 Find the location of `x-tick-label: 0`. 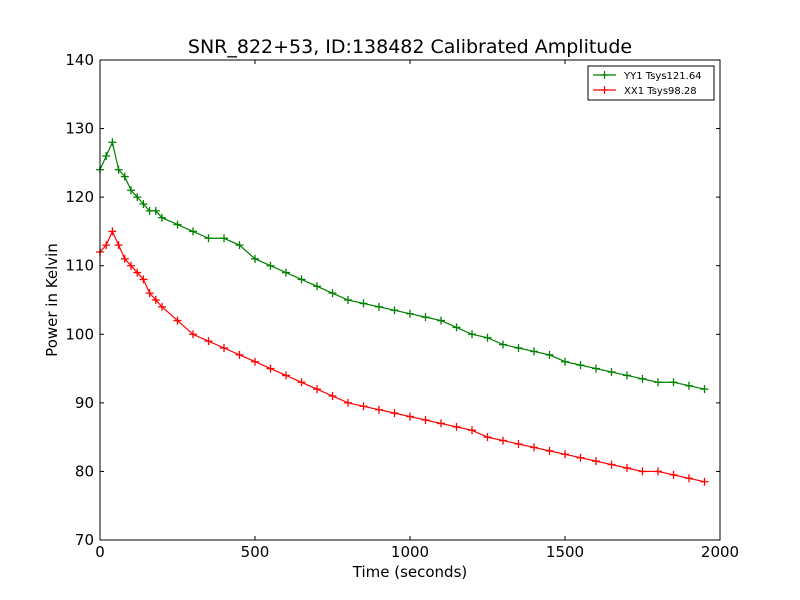

x-tick-label: 0 is located at coordinates (100, 552).